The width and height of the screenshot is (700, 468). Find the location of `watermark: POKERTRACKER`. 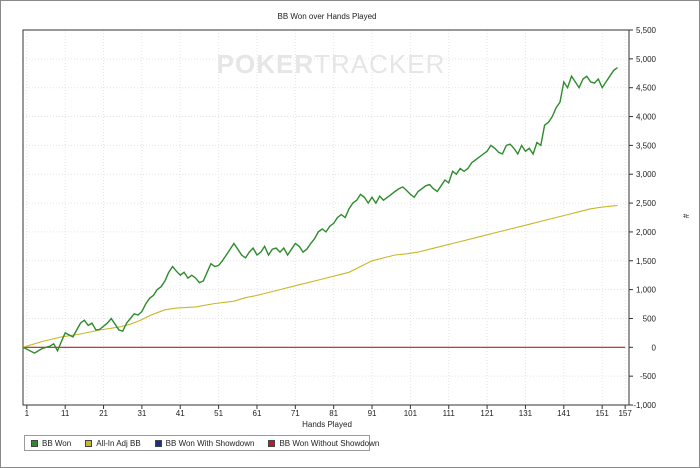

watermark: POKERTRACKER is located at coordinates (331, 64).